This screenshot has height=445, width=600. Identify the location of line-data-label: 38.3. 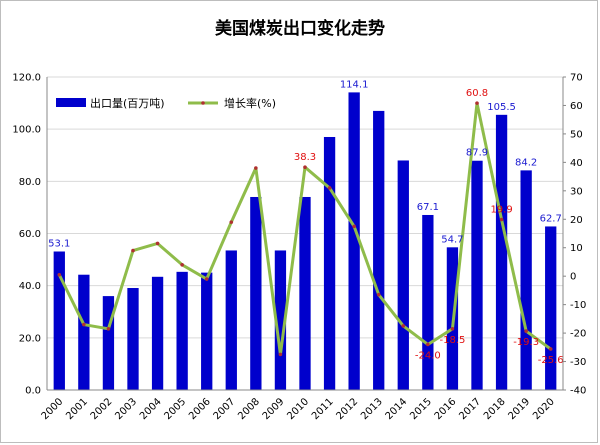
(305, 157).